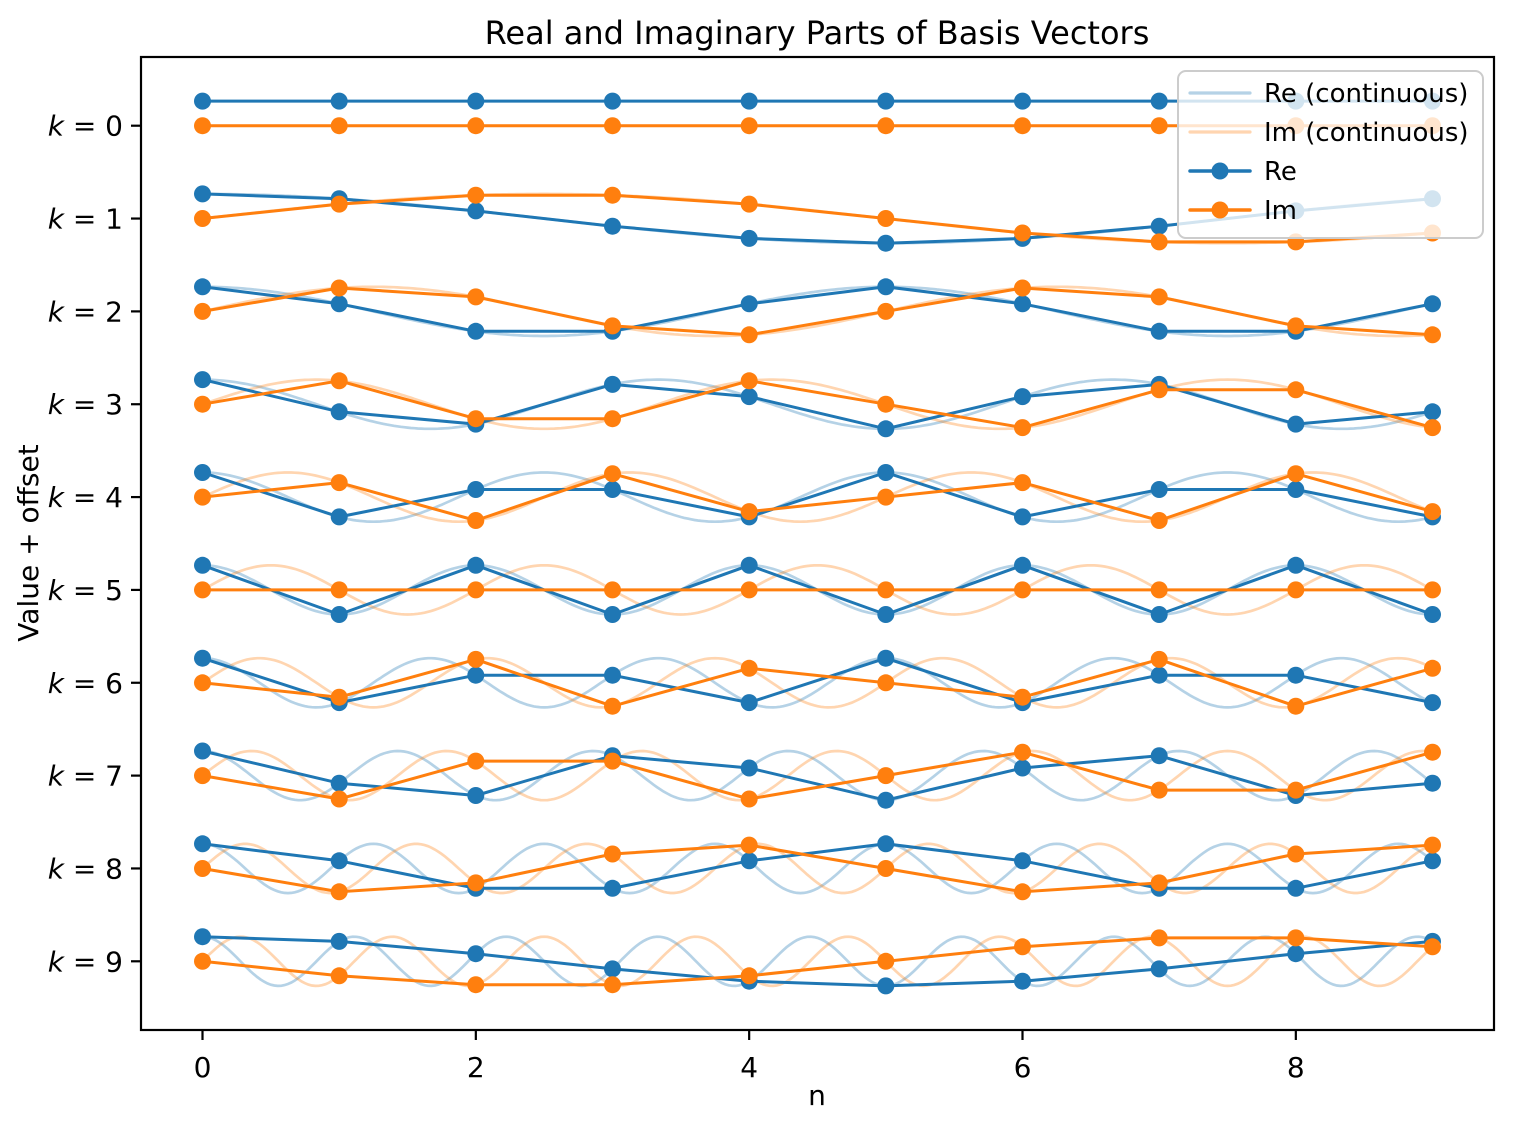 This screenshot has height=1136, width=1514. What do you see at coordinates (612, 226) in the screenshot?
I see `re-marker-k1-n3` at bounding box center [612, 226].